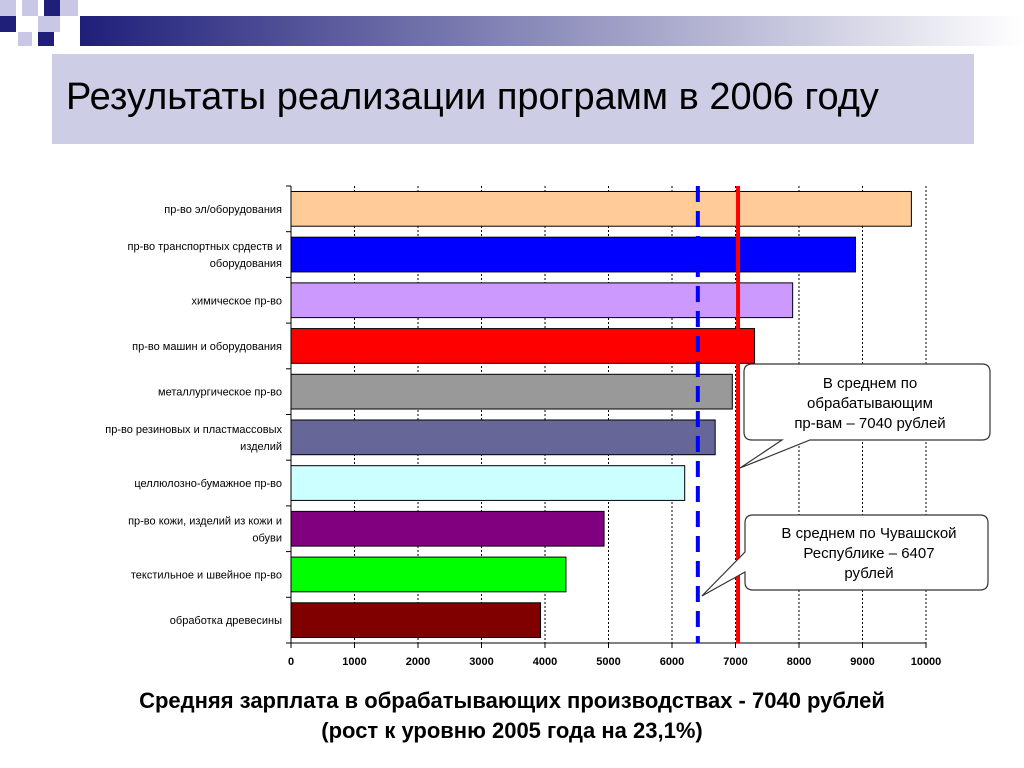 The width and height of the screenshot is (1024, 768). I want to click on x-tick-label: 2000, so click(418, 662).